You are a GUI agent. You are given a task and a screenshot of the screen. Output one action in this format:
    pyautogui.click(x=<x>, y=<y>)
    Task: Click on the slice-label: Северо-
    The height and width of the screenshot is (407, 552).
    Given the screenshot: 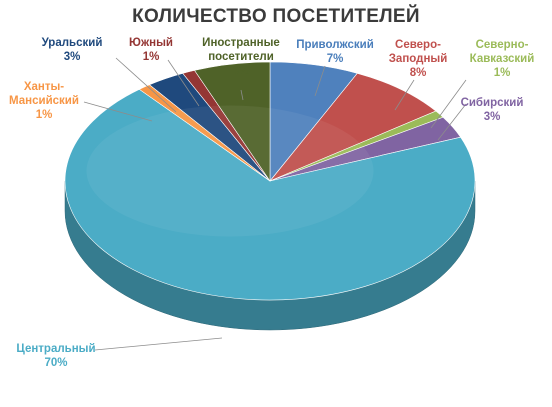 What is the action you would take?
    pyautogui.click(x=418, y=45)
    